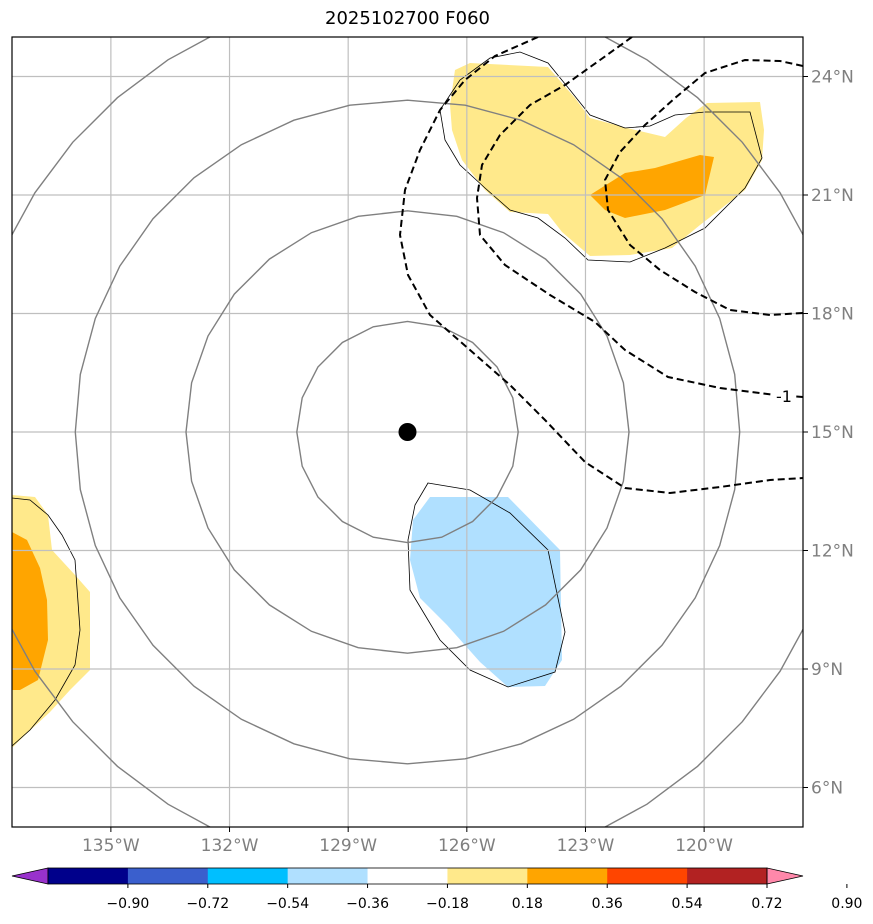 This screenshot has width=873, height=924. What do you see at coordinates (832, 78) in the screenshot?
I see `lat-label-6: 24°N` at bounding box center [832, 78].